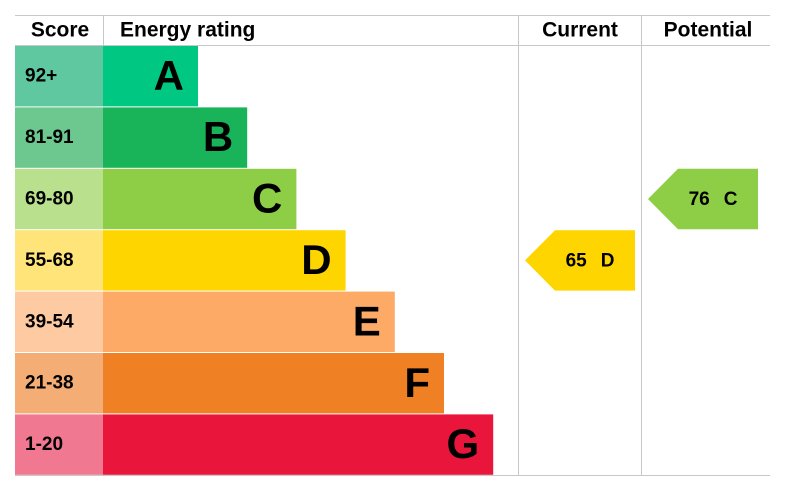 The image size is (800, 489). Describe the element at coordinates (267, 198) in the screenshot. I see `rating-letter: C` at that location.